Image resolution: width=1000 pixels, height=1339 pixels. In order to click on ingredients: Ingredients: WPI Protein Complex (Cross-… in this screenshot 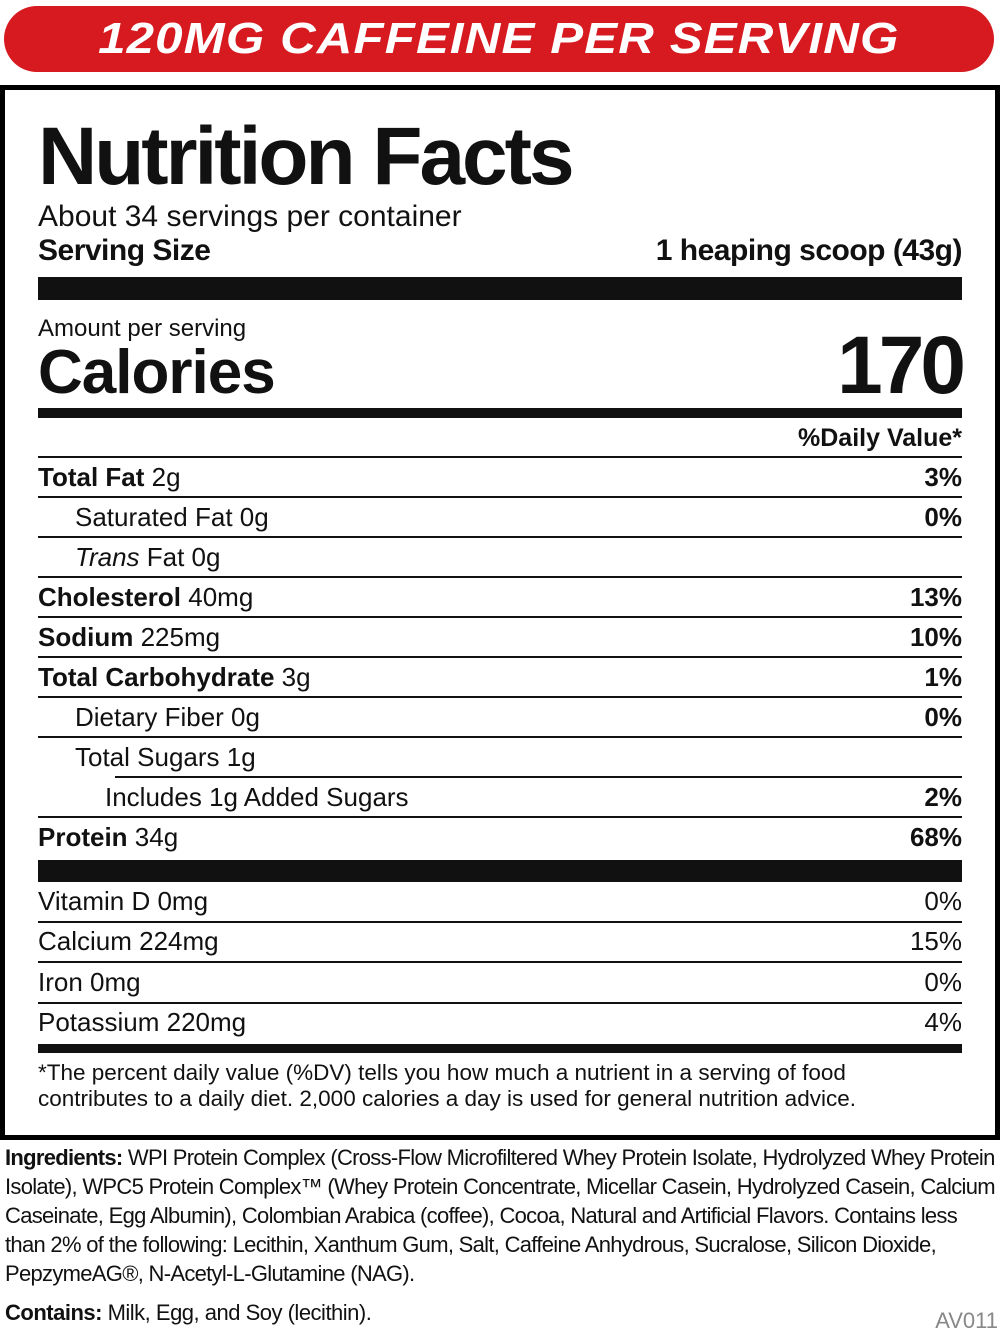, I will do `click(500, 1215)`.